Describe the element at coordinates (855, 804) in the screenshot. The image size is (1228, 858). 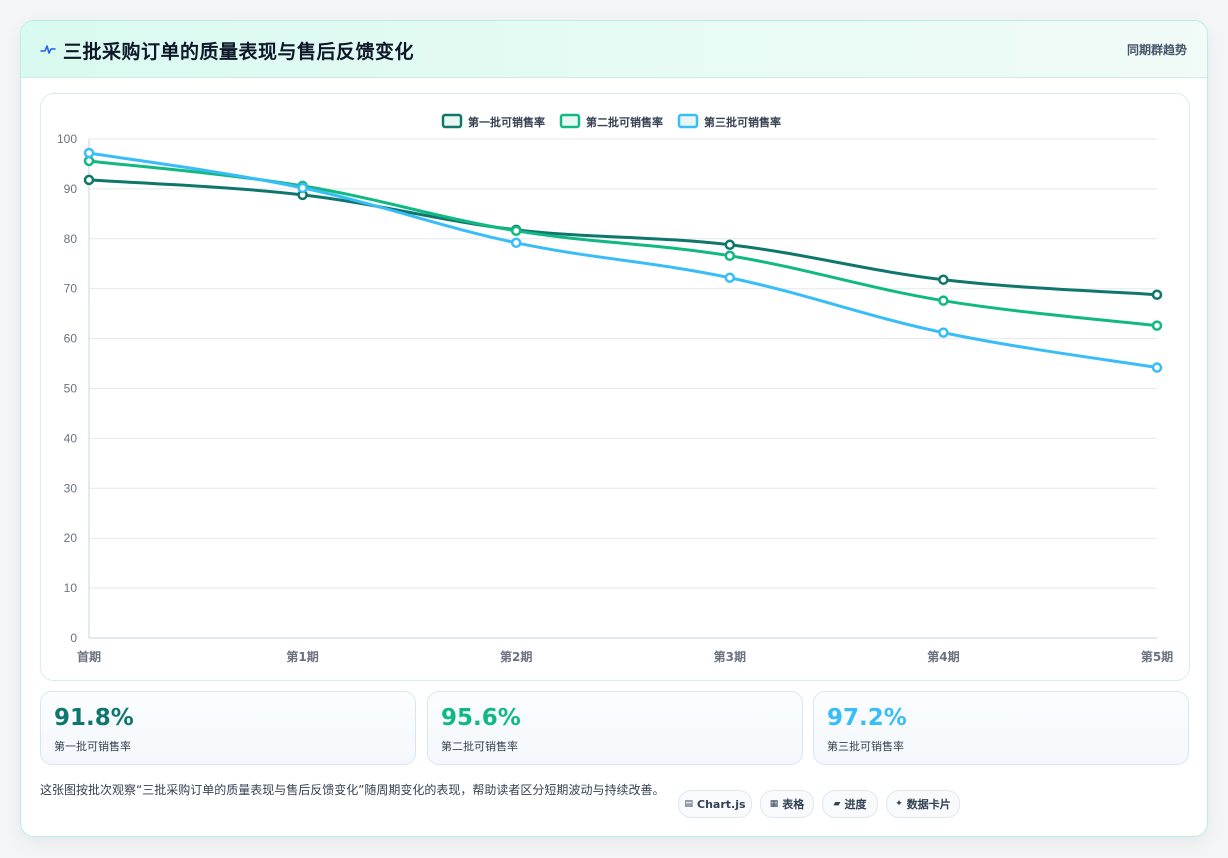
I see `pill-label: 进度` at that location.